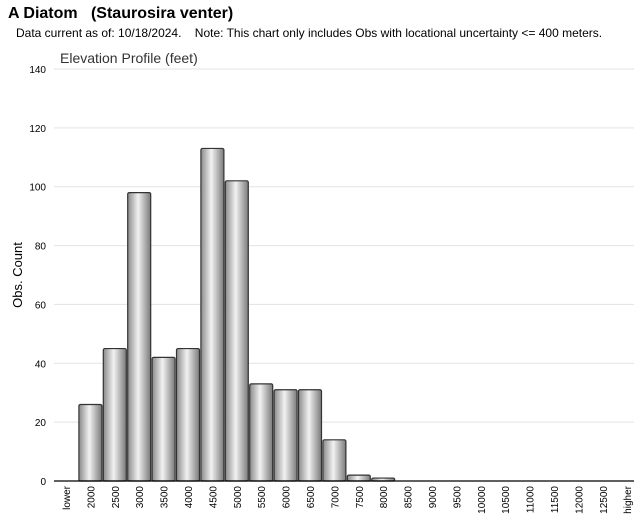 This screenshot has width=640, height=523. I want to click on x-tick-label: 11500, so click(555, 500).